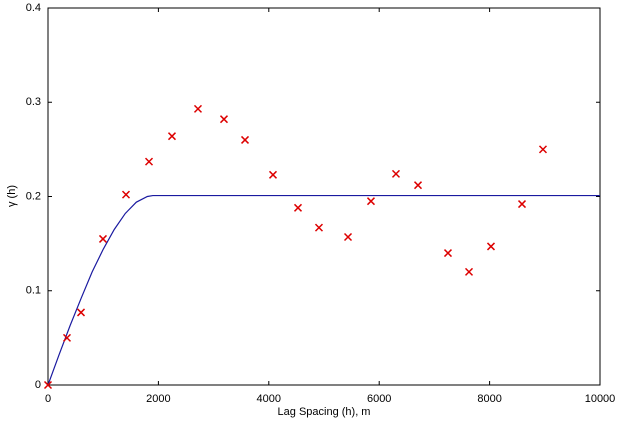 This screenshot has width=620, height=422. I want to click on x-tick-label: 0, so click(48, 399).